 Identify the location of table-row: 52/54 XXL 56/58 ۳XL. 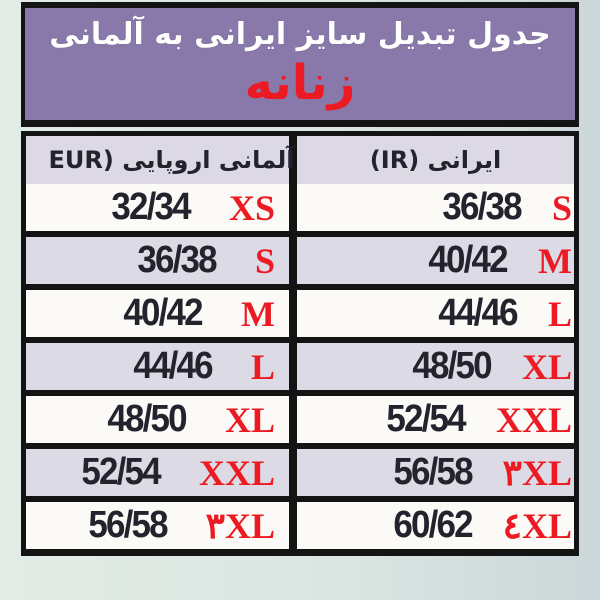
(300, 469).